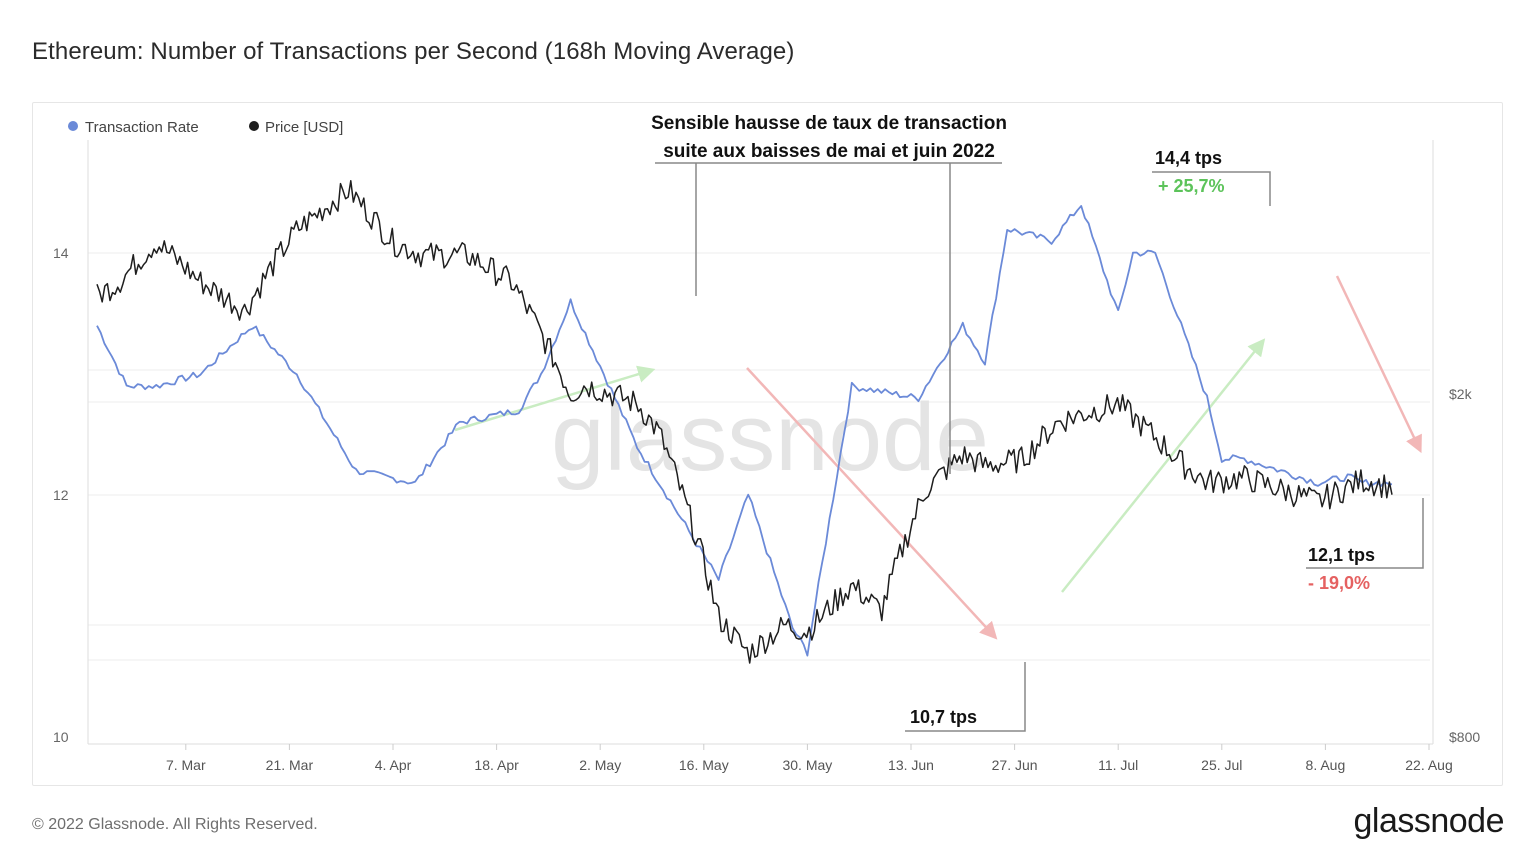  What do you see at coordinates (965, 697) in the screenshot?
I see `annotation-low-bracket` at bounding box center [965, 697].